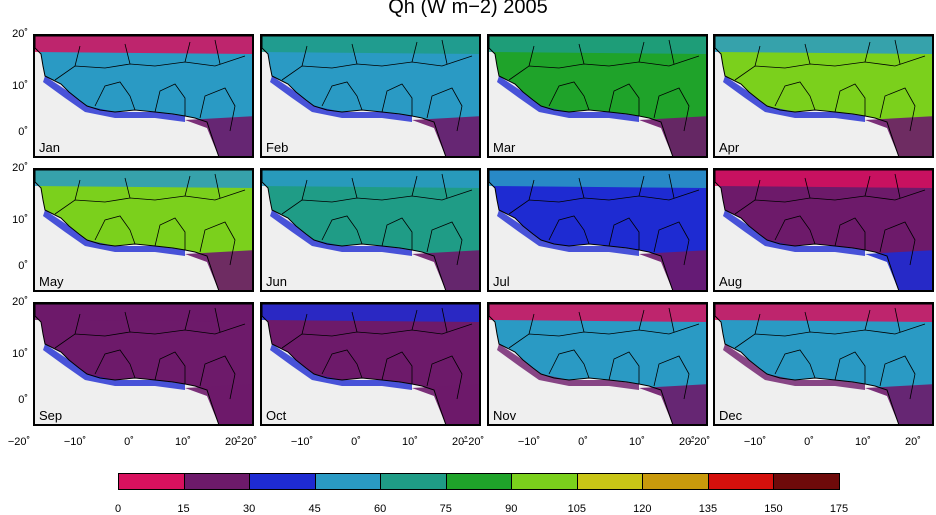 Image resolution: width=936 pixels, height=515 pixels. What do you see at coordinates (504, 147) in the screenshot?
I see `month-label: Mar` at bounding box center [504, 147].